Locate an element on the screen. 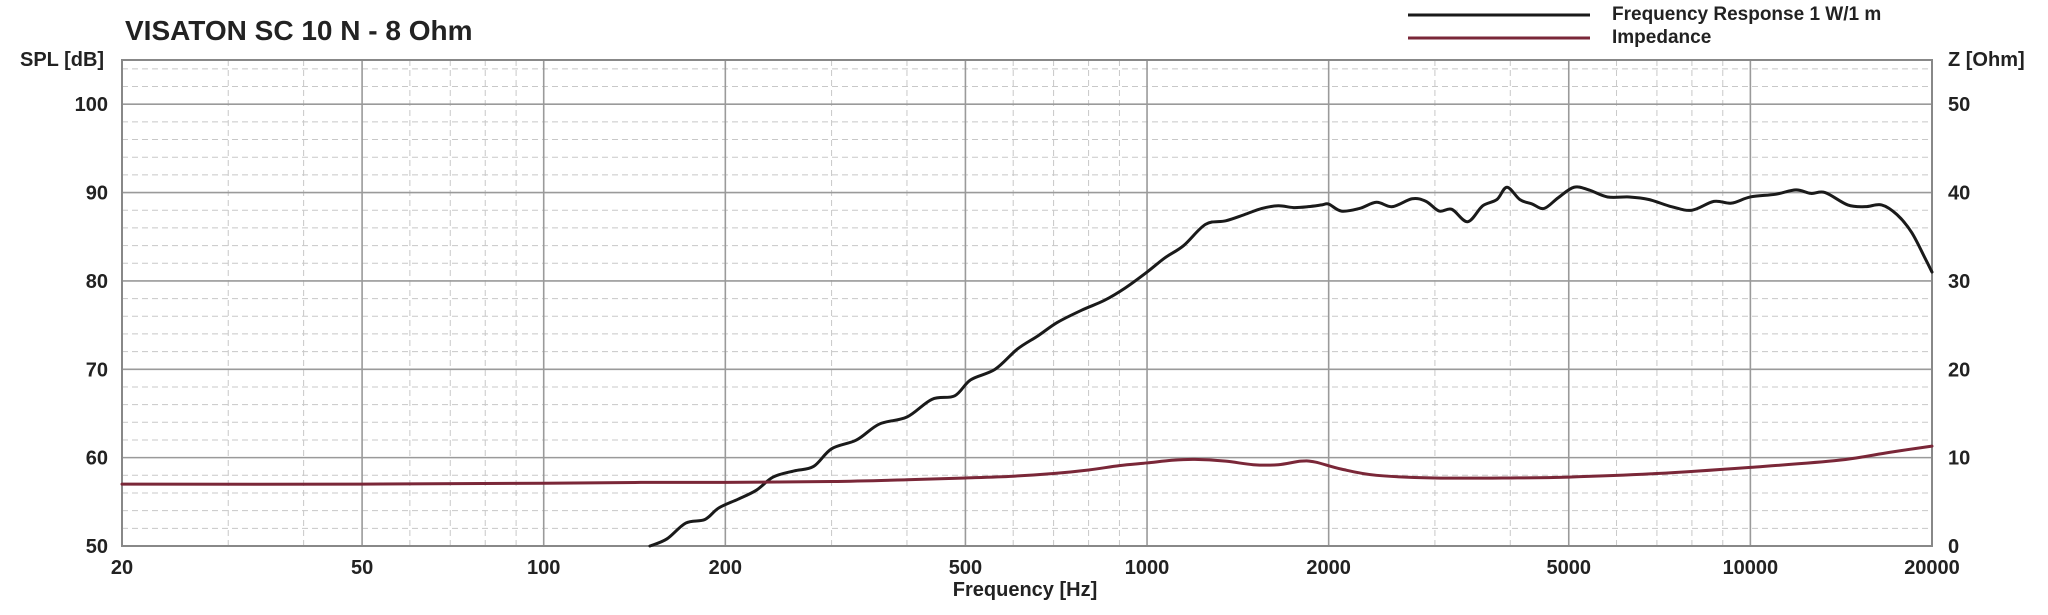  y-right-tick-label: 30 is located at coordinates (1959, 282).